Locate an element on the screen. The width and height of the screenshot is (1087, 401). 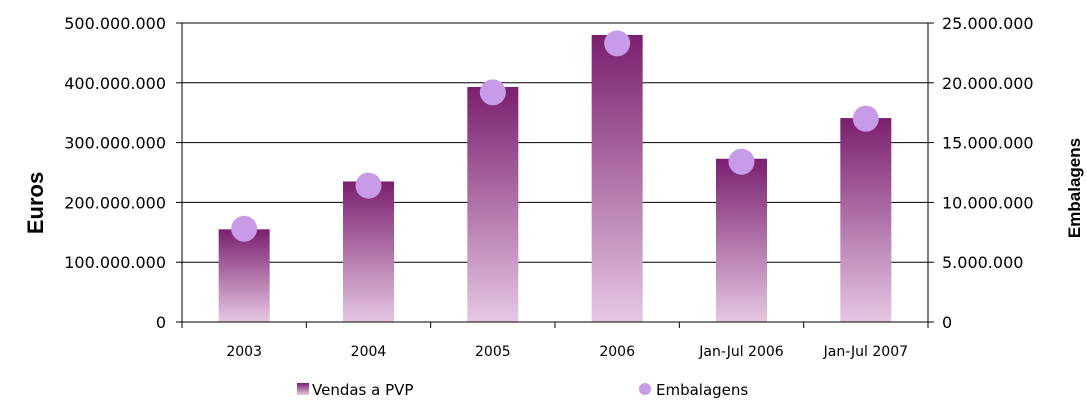
x-tick-label: 2004 is located at coordinates (369, 352).